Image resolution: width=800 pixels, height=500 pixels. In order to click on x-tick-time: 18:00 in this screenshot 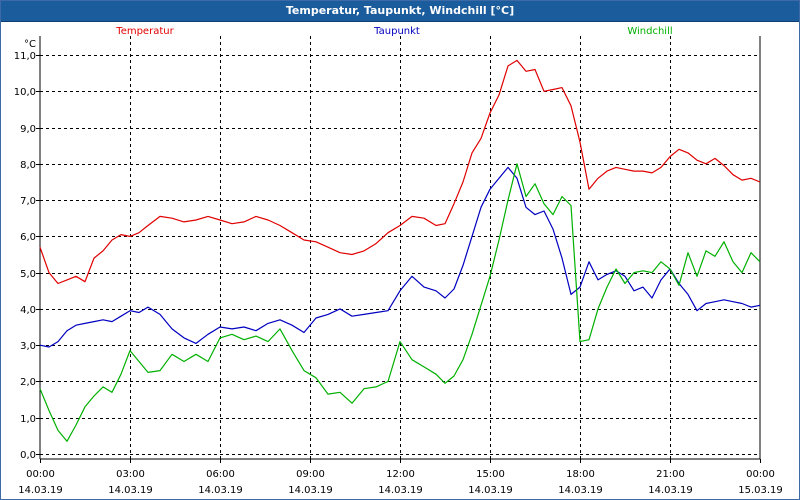, I will do `click(580, 474)`.